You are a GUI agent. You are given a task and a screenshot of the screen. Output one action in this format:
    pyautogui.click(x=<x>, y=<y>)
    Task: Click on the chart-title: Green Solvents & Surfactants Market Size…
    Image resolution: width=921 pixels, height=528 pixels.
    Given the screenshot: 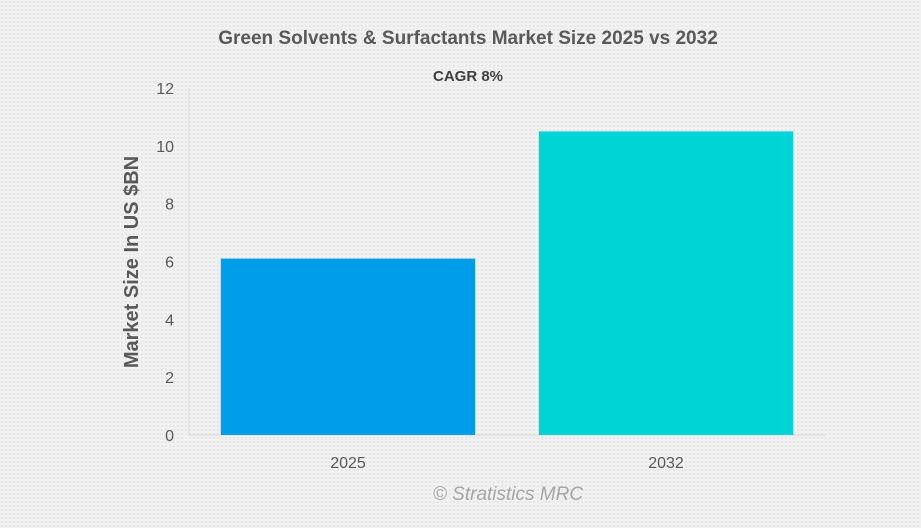 What is the action you would take?
    pyautogui.click(x=468, y=38)
    